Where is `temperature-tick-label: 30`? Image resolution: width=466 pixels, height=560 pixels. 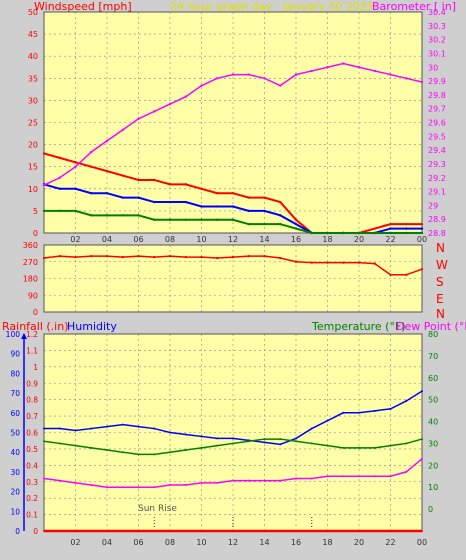
temperature-tick-label: 30 is located at coordinates (433, 443).